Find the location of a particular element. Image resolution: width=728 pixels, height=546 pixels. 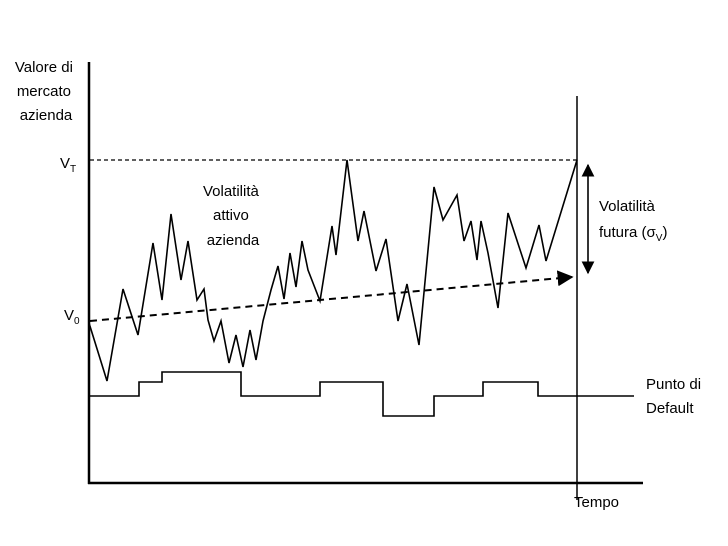

x-axis-label: Tempo is located at coordinates (596, 502).